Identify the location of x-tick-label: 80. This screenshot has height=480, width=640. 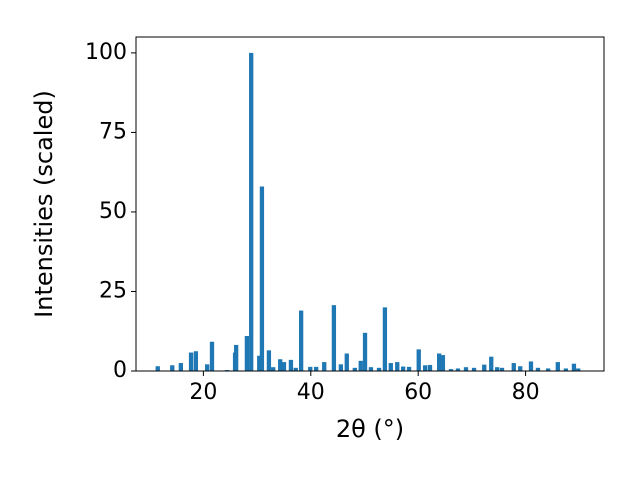
(526, 392).